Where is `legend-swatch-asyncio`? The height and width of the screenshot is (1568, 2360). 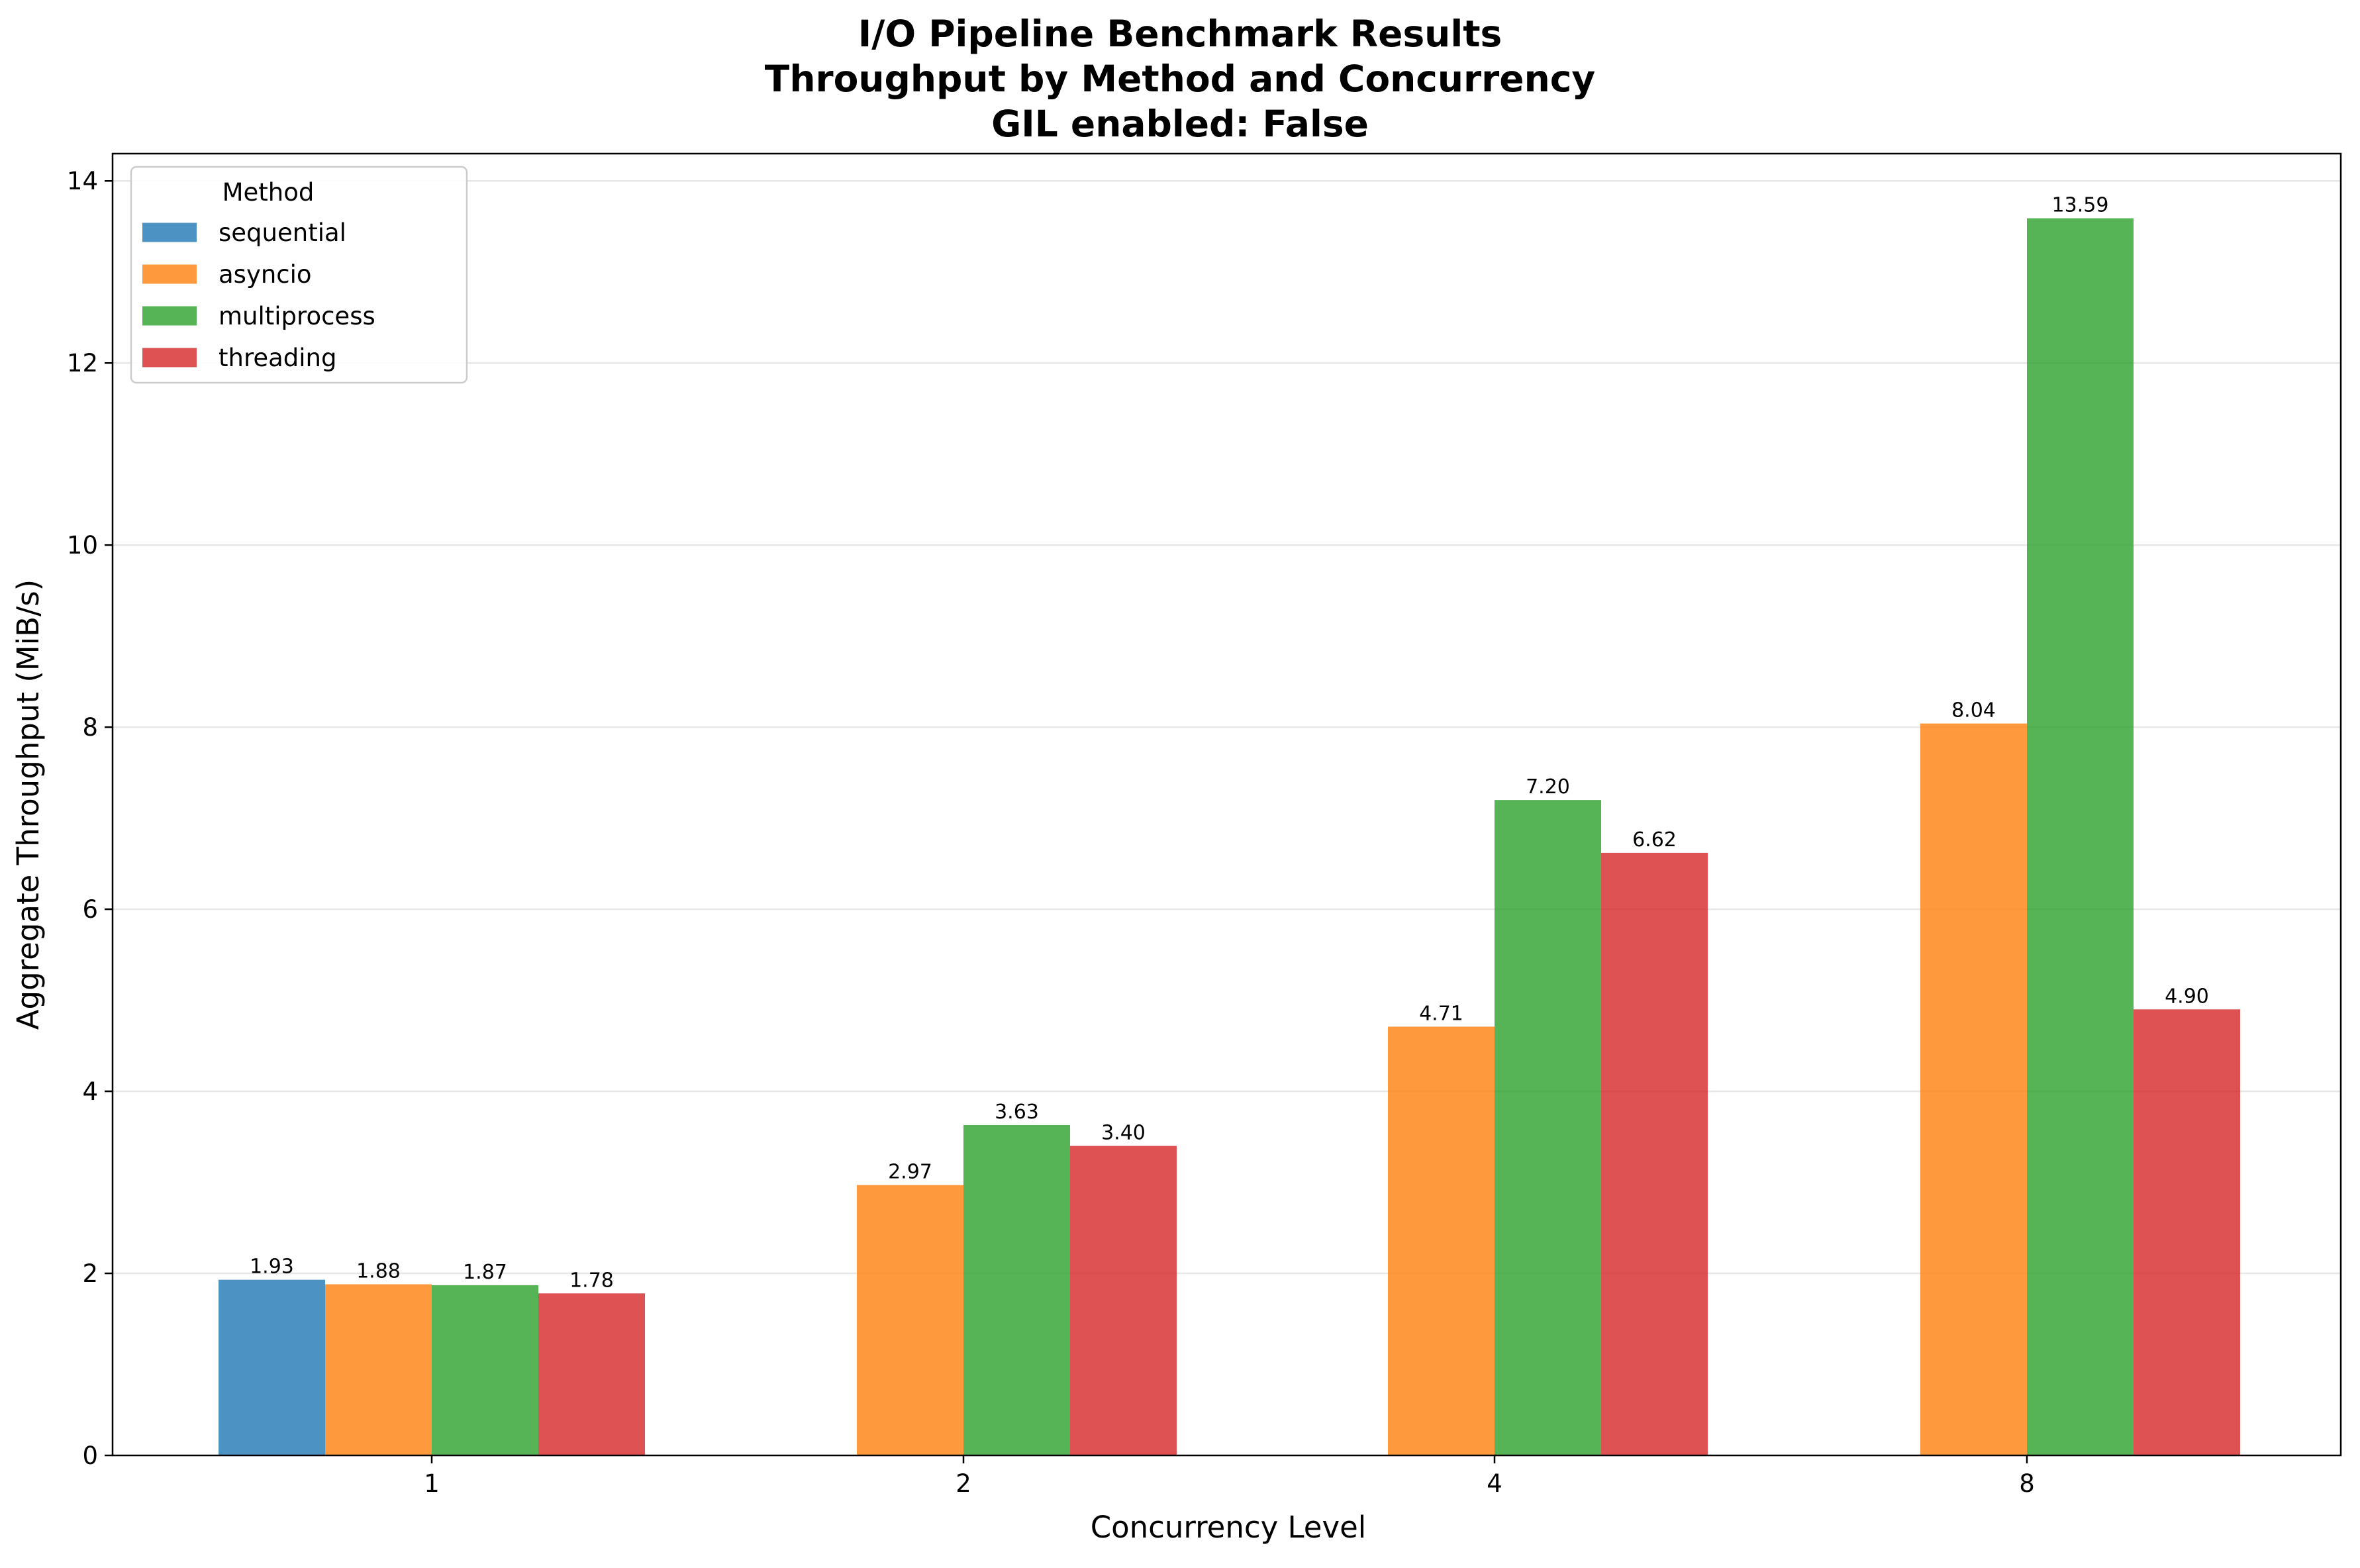
legend-swatch-asyncio is located at coordinates (169, 274).